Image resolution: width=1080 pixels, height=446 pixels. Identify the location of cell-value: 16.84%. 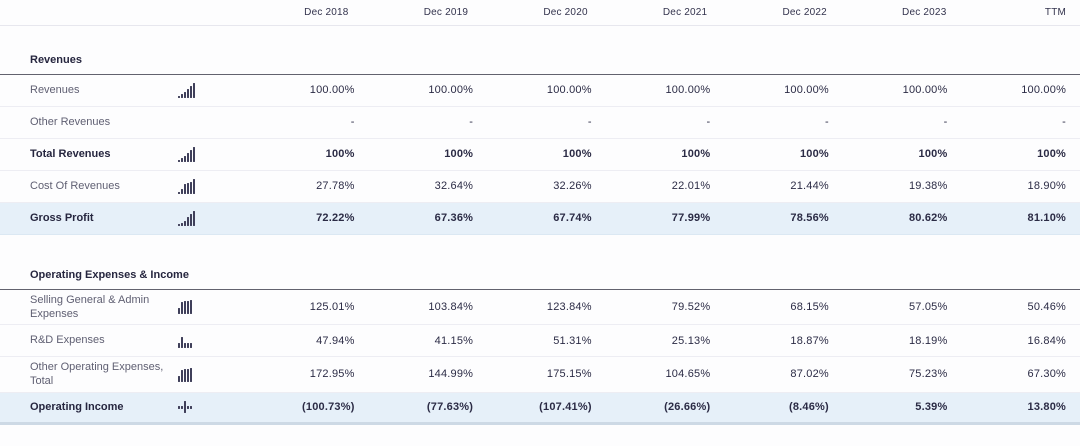
(1015, 341).